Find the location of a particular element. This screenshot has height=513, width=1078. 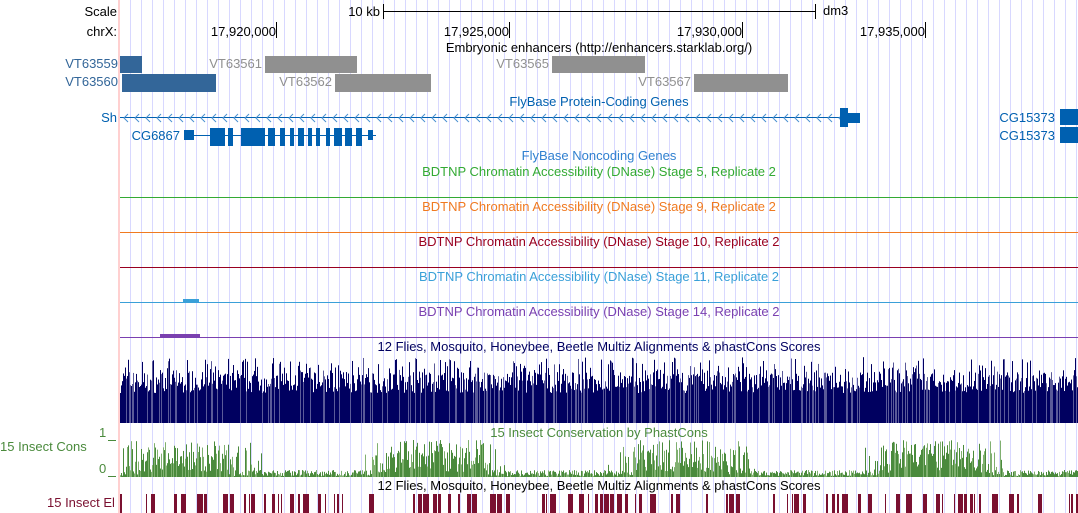

gene-sh-exon is located at coordinates (844, 117).